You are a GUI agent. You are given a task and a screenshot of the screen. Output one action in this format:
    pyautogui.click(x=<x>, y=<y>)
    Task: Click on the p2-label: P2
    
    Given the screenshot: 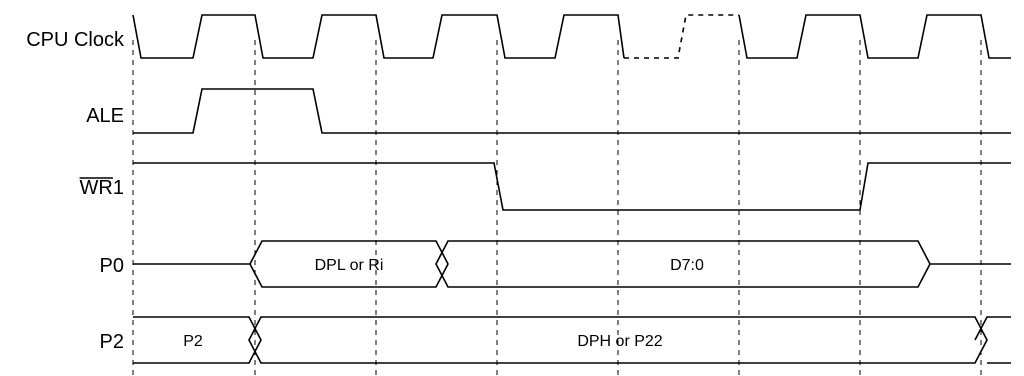 What is the action you would take?
    pyautogui.click(x=112, y=342)
    